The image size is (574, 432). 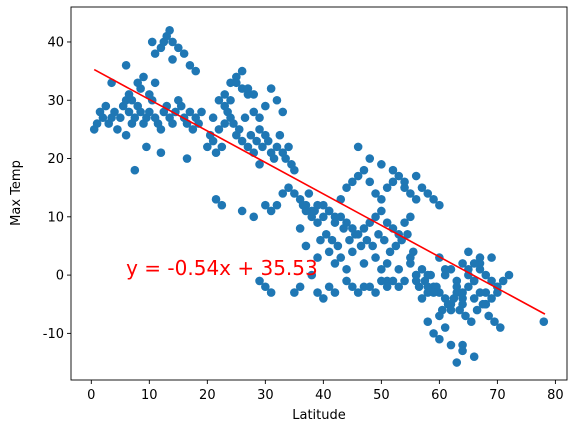 I want to click on x-axis-label: Latitude, so click(x=319, y=415).